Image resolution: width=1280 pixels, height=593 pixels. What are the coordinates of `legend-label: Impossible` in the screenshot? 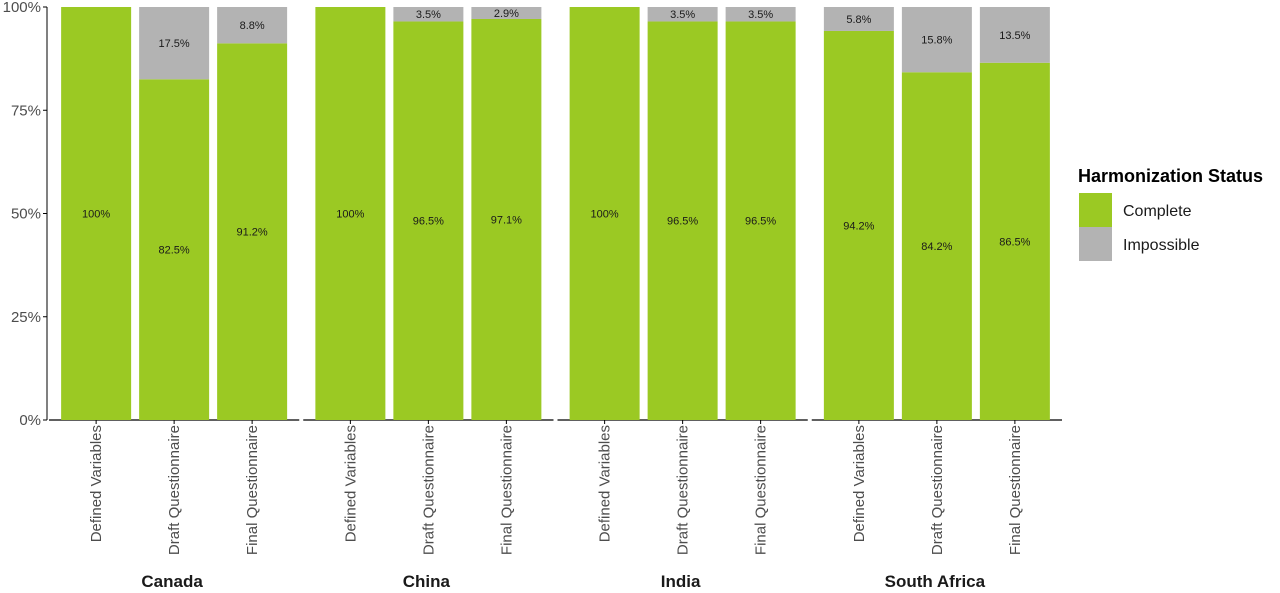 It's located at (1161, 245).